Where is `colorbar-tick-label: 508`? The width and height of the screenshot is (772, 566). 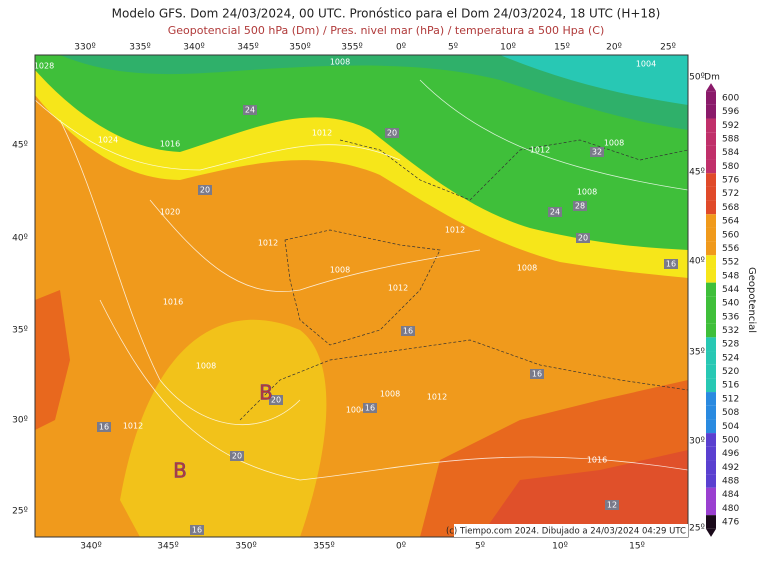 colorbar-tick-label: 508 is located at coordinates (730, 413).